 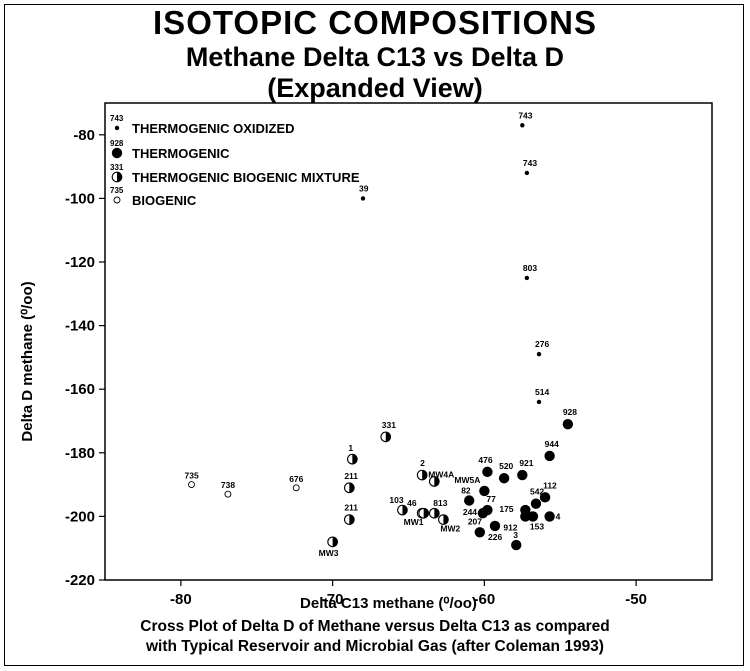 I want to click on data-point-label: 331, so click(x=389, y=425).